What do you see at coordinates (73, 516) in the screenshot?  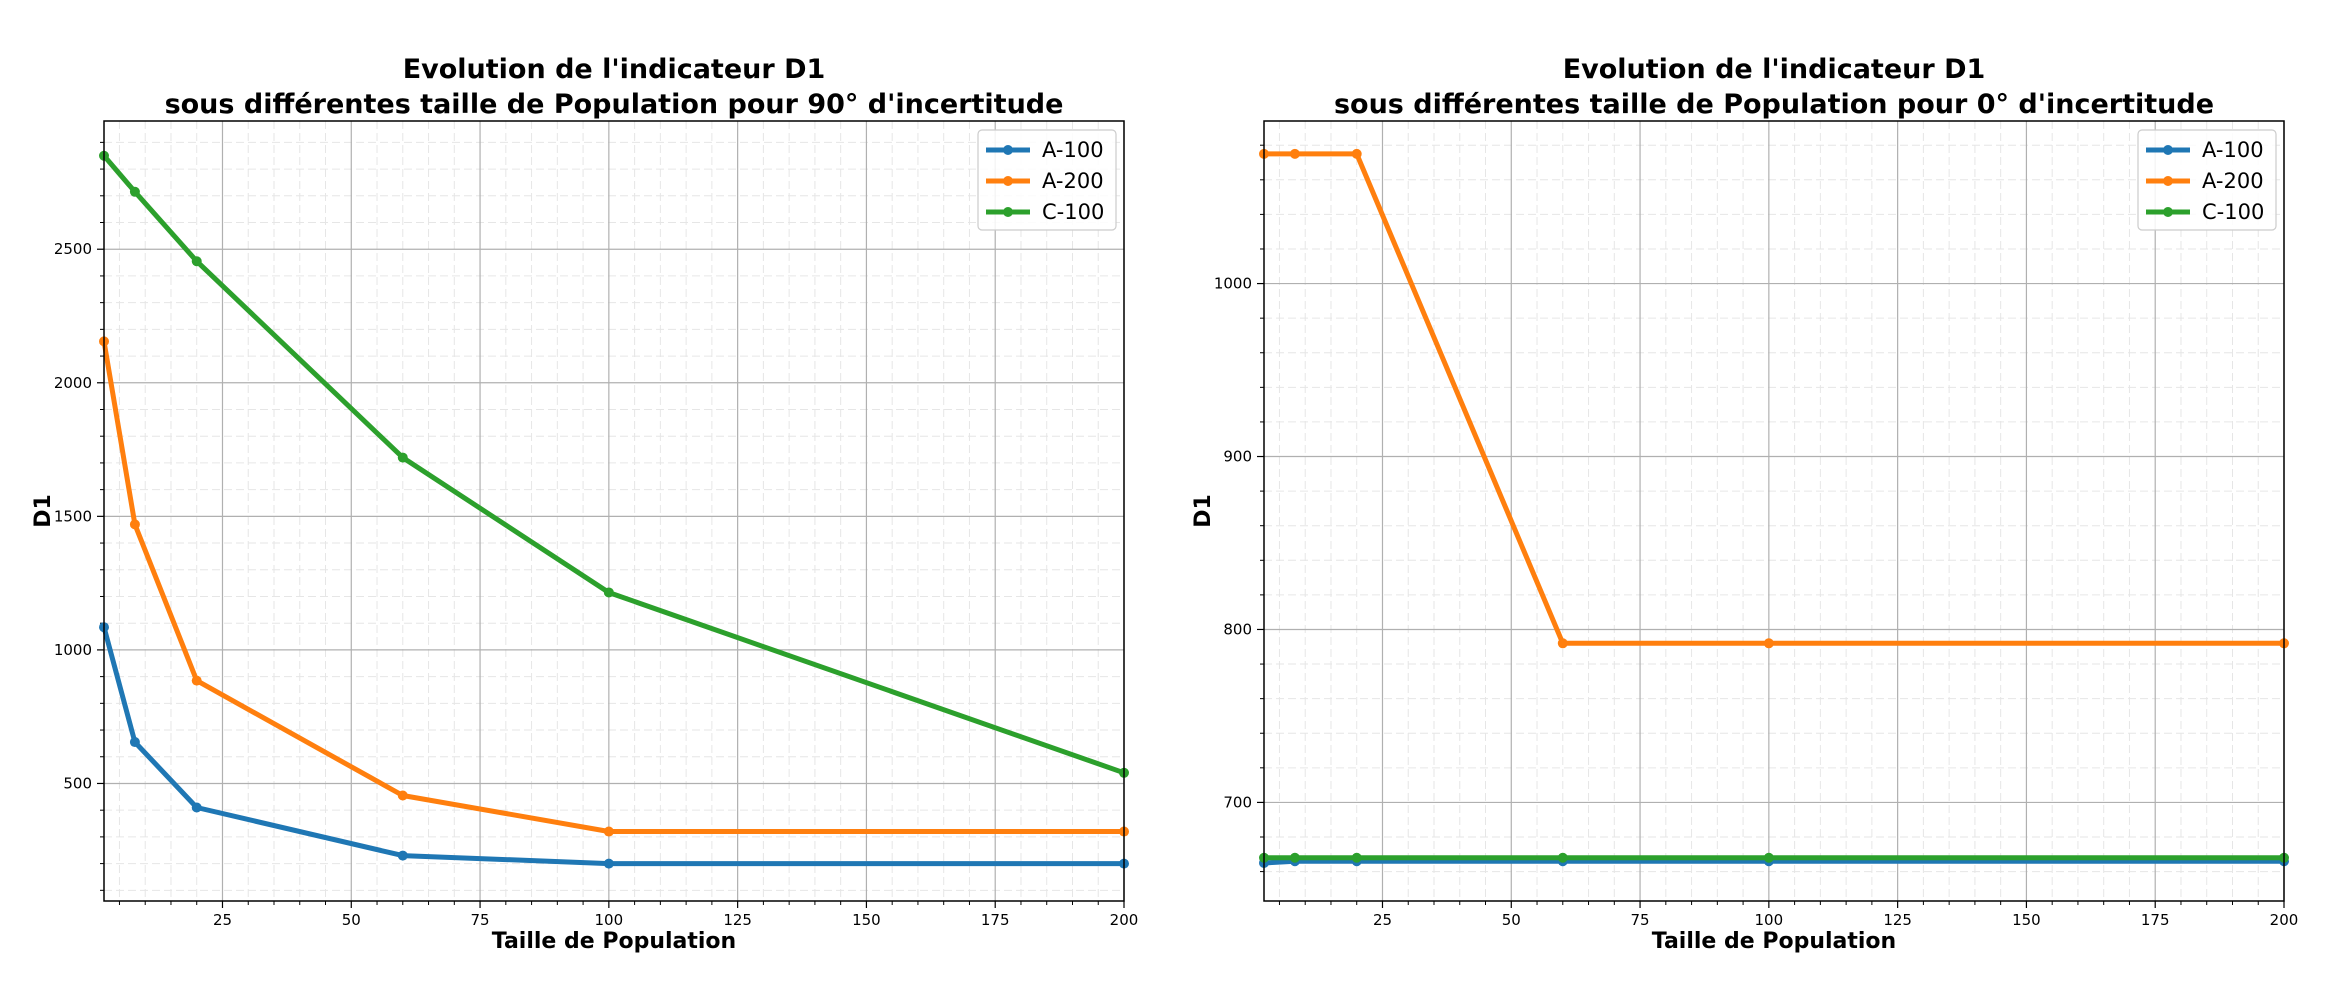 I see `y-tick-label: 1500` at bounding box center [73, 516].